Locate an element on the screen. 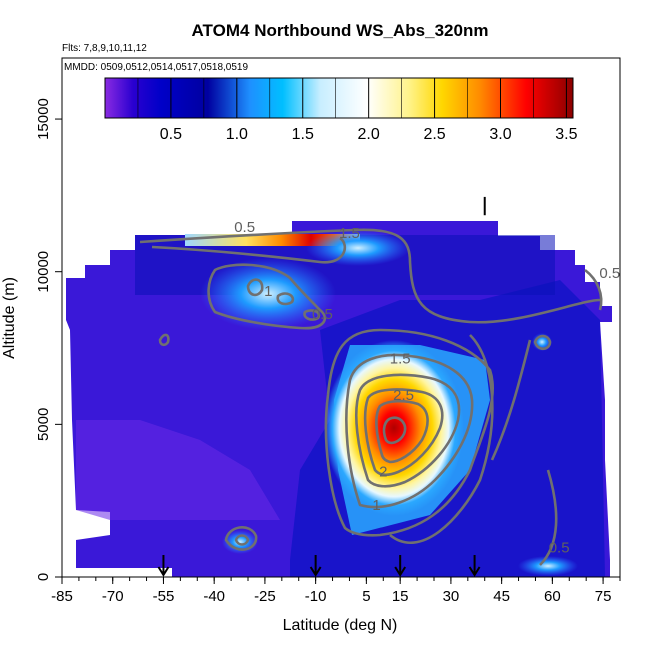  y-axis-label: Altitude (m) is located at coordinates (9, 318).